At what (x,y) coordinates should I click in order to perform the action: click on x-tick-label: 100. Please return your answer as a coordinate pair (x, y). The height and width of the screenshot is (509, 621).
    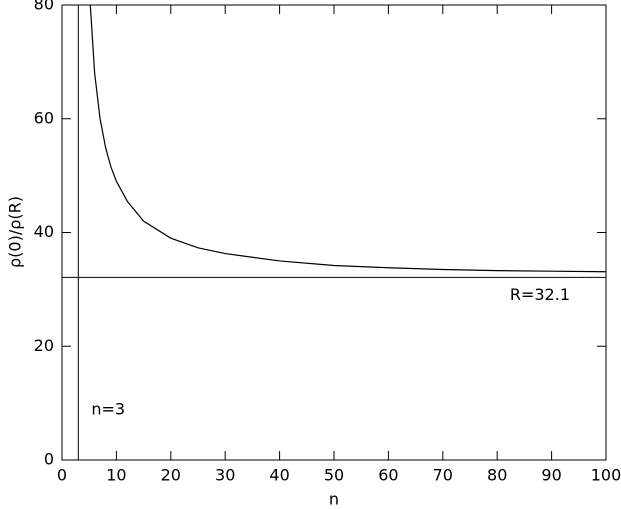
    Looking at the image, I should click on (606, 475).